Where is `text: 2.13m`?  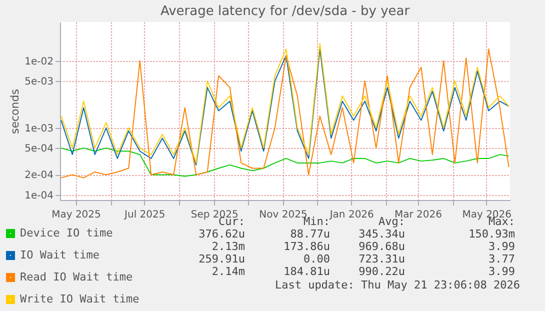
text: 2.13m is located at coordinates (229, 246).